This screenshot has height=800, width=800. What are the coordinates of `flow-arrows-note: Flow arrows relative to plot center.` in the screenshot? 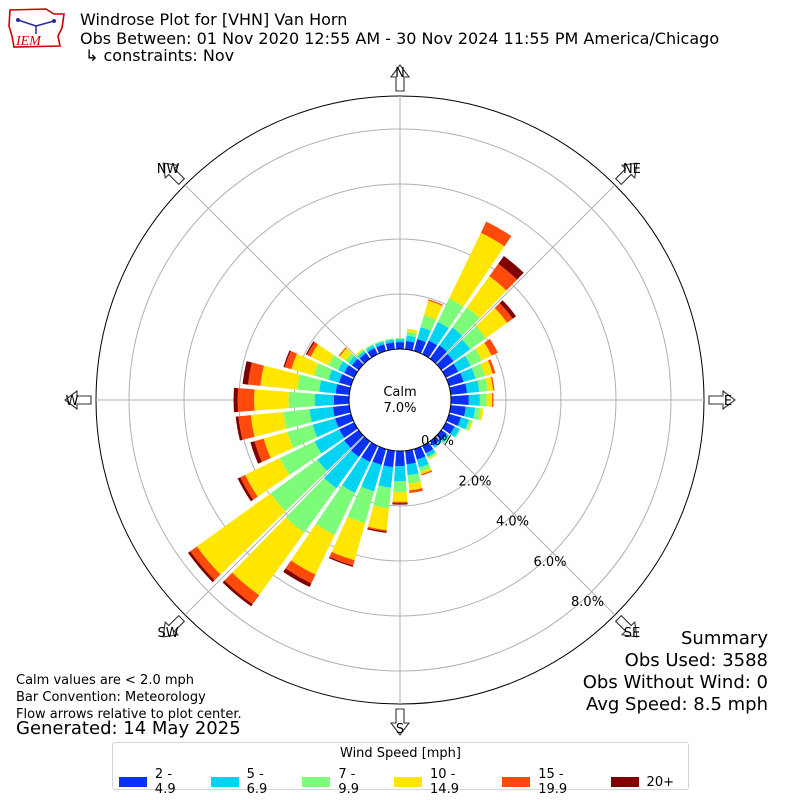 It's located at (129, 714).